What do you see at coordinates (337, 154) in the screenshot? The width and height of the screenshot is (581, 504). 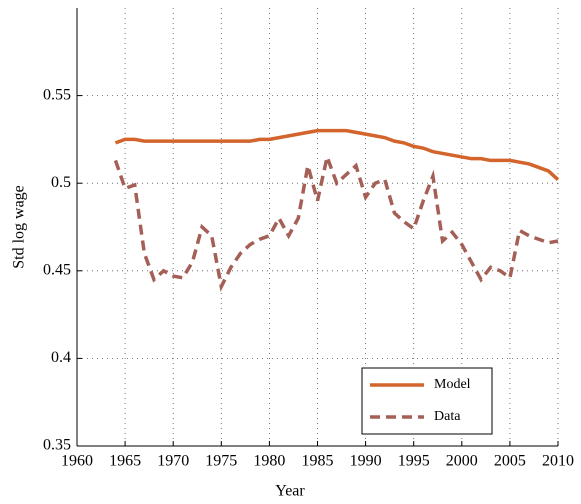 I see `line-series` at bounding box center [337, 154].